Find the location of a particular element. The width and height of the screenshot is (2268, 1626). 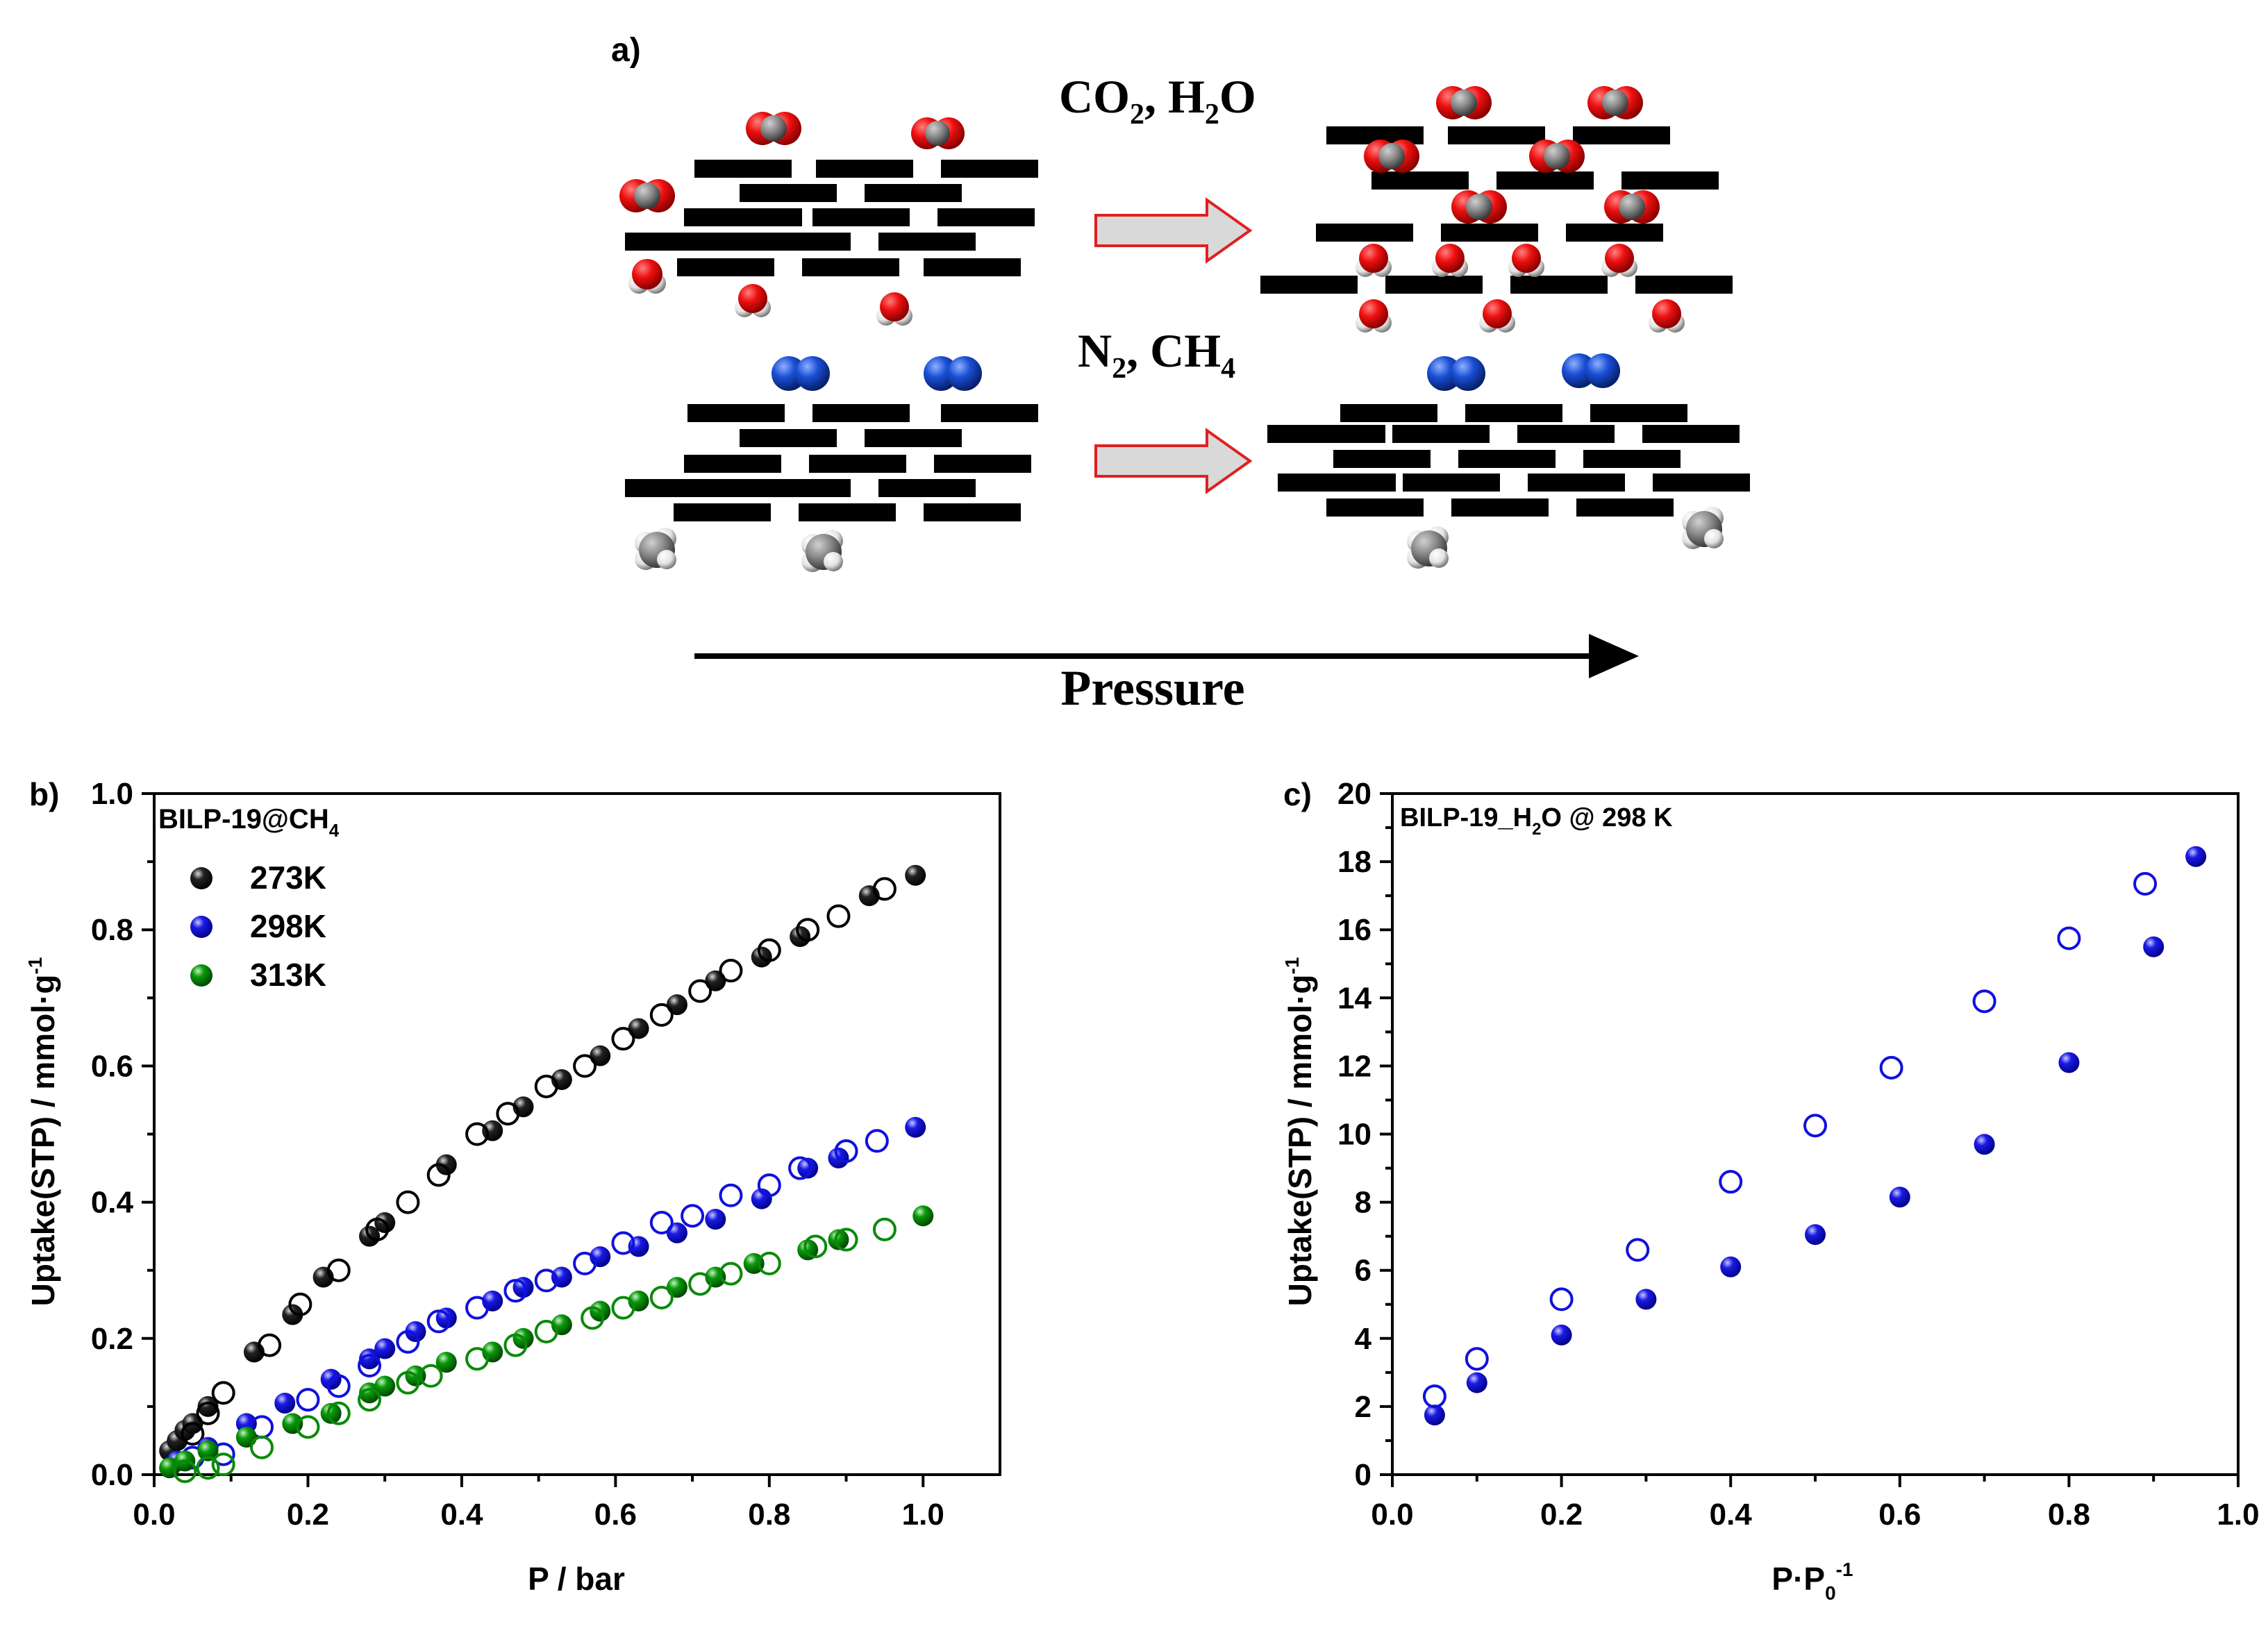

legend-label-273k: 273K is located at coordinates (288, 878).